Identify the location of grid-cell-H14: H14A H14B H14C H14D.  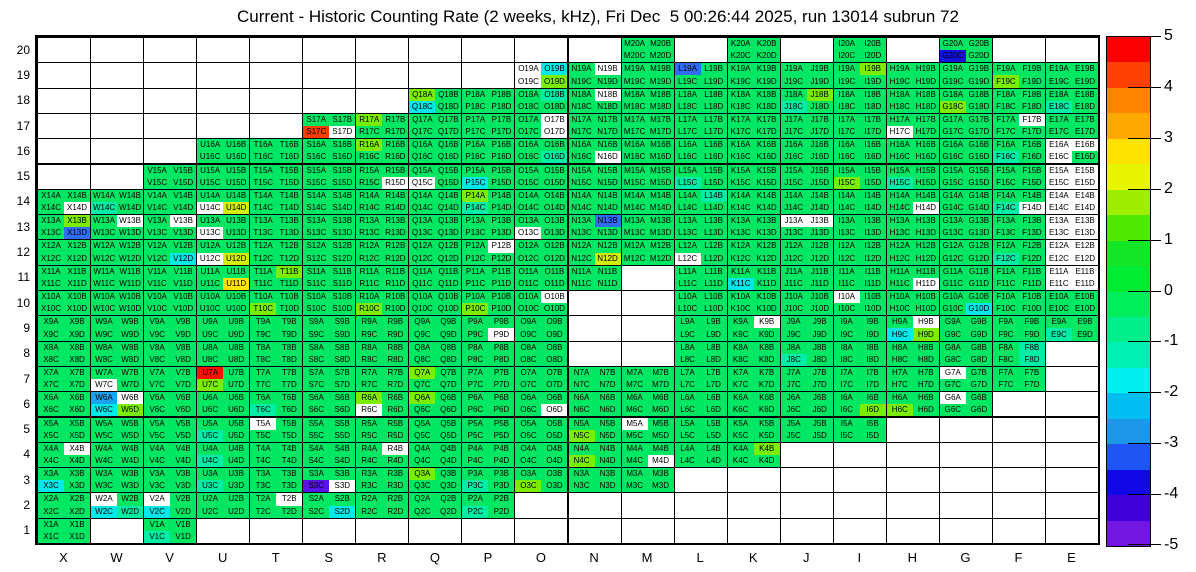
(912, 202).